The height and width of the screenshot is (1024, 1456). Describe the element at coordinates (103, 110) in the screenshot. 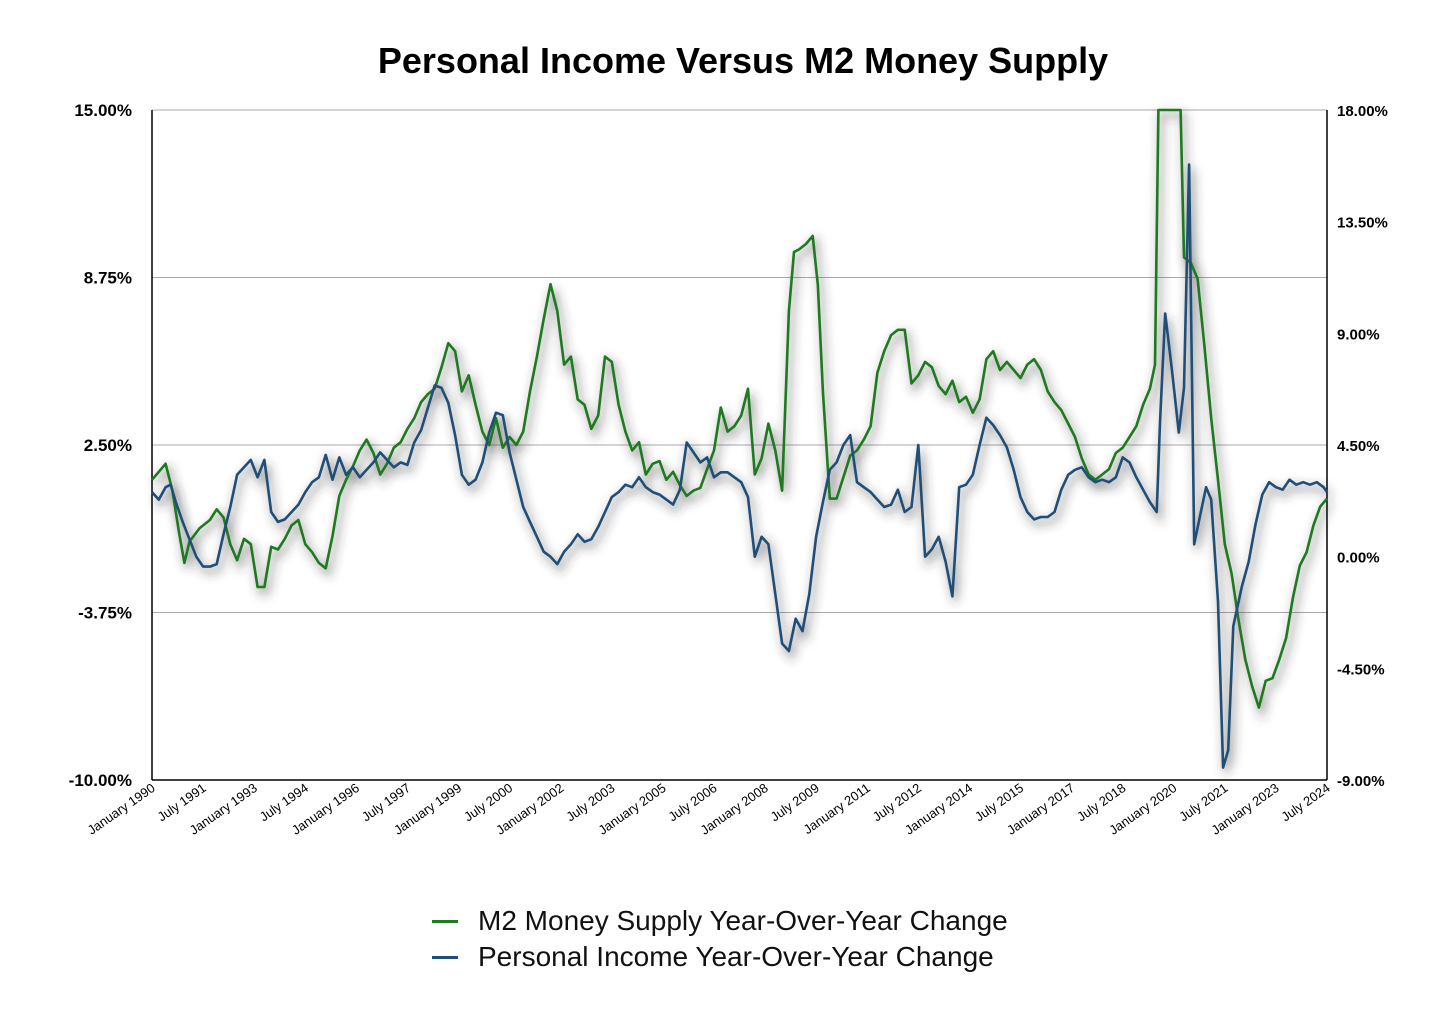

I see `y-left-tick-label: 15.00%` at that location.